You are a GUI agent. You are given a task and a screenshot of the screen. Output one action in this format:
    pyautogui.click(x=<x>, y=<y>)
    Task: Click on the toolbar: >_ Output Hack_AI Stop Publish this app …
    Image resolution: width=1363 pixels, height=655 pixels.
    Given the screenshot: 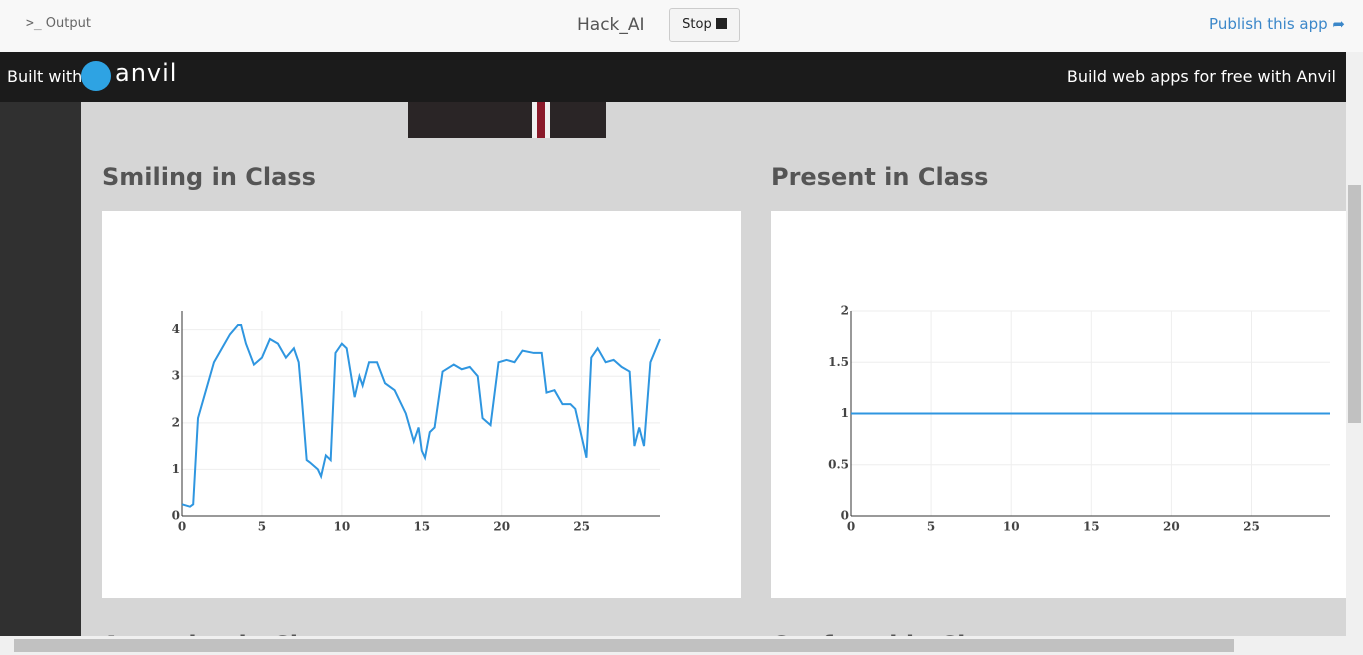 What is the action you would take?
    pyautogui.click(x=681, y=26)
    